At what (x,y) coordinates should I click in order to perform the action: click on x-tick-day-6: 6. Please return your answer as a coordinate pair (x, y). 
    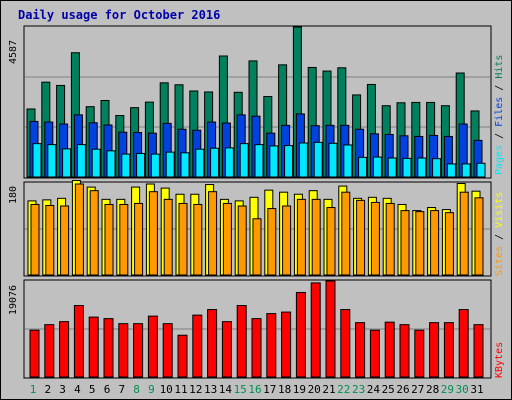
    Looking at the image, I should click on (107, 389).